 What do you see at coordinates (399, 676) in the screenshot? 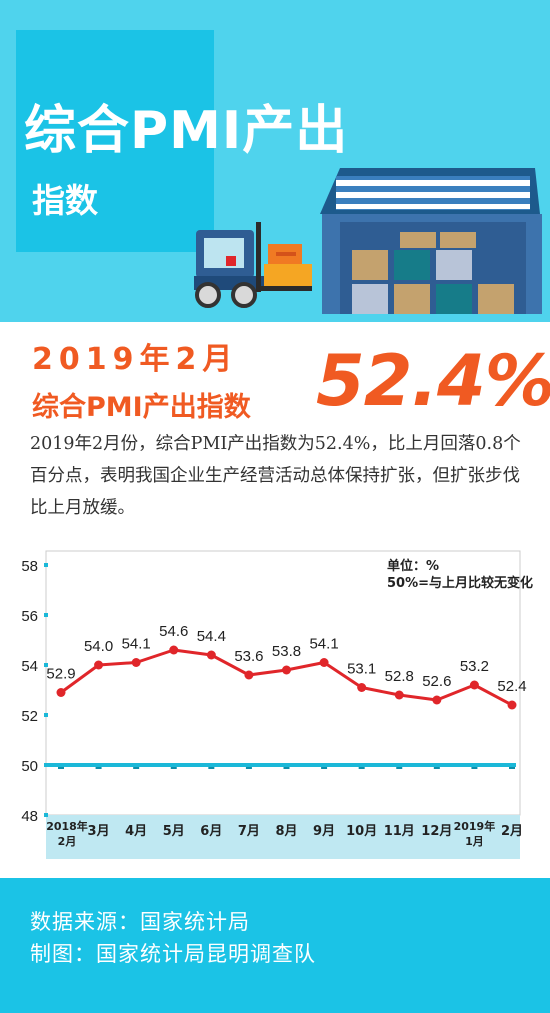
I see `data-label: 52.8` at bounding box center [399, 676].